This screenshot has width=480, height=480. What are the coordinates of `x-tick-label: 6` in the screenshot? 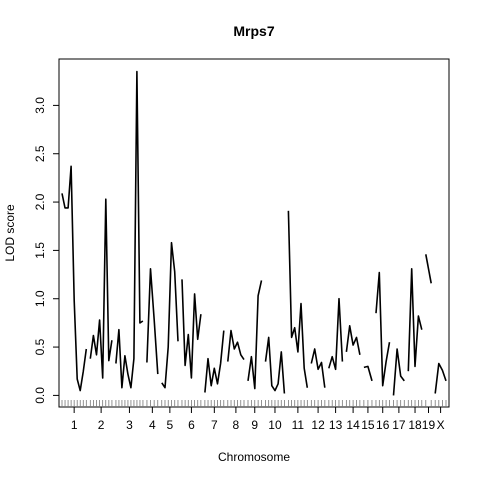 It's located at (191, 425).